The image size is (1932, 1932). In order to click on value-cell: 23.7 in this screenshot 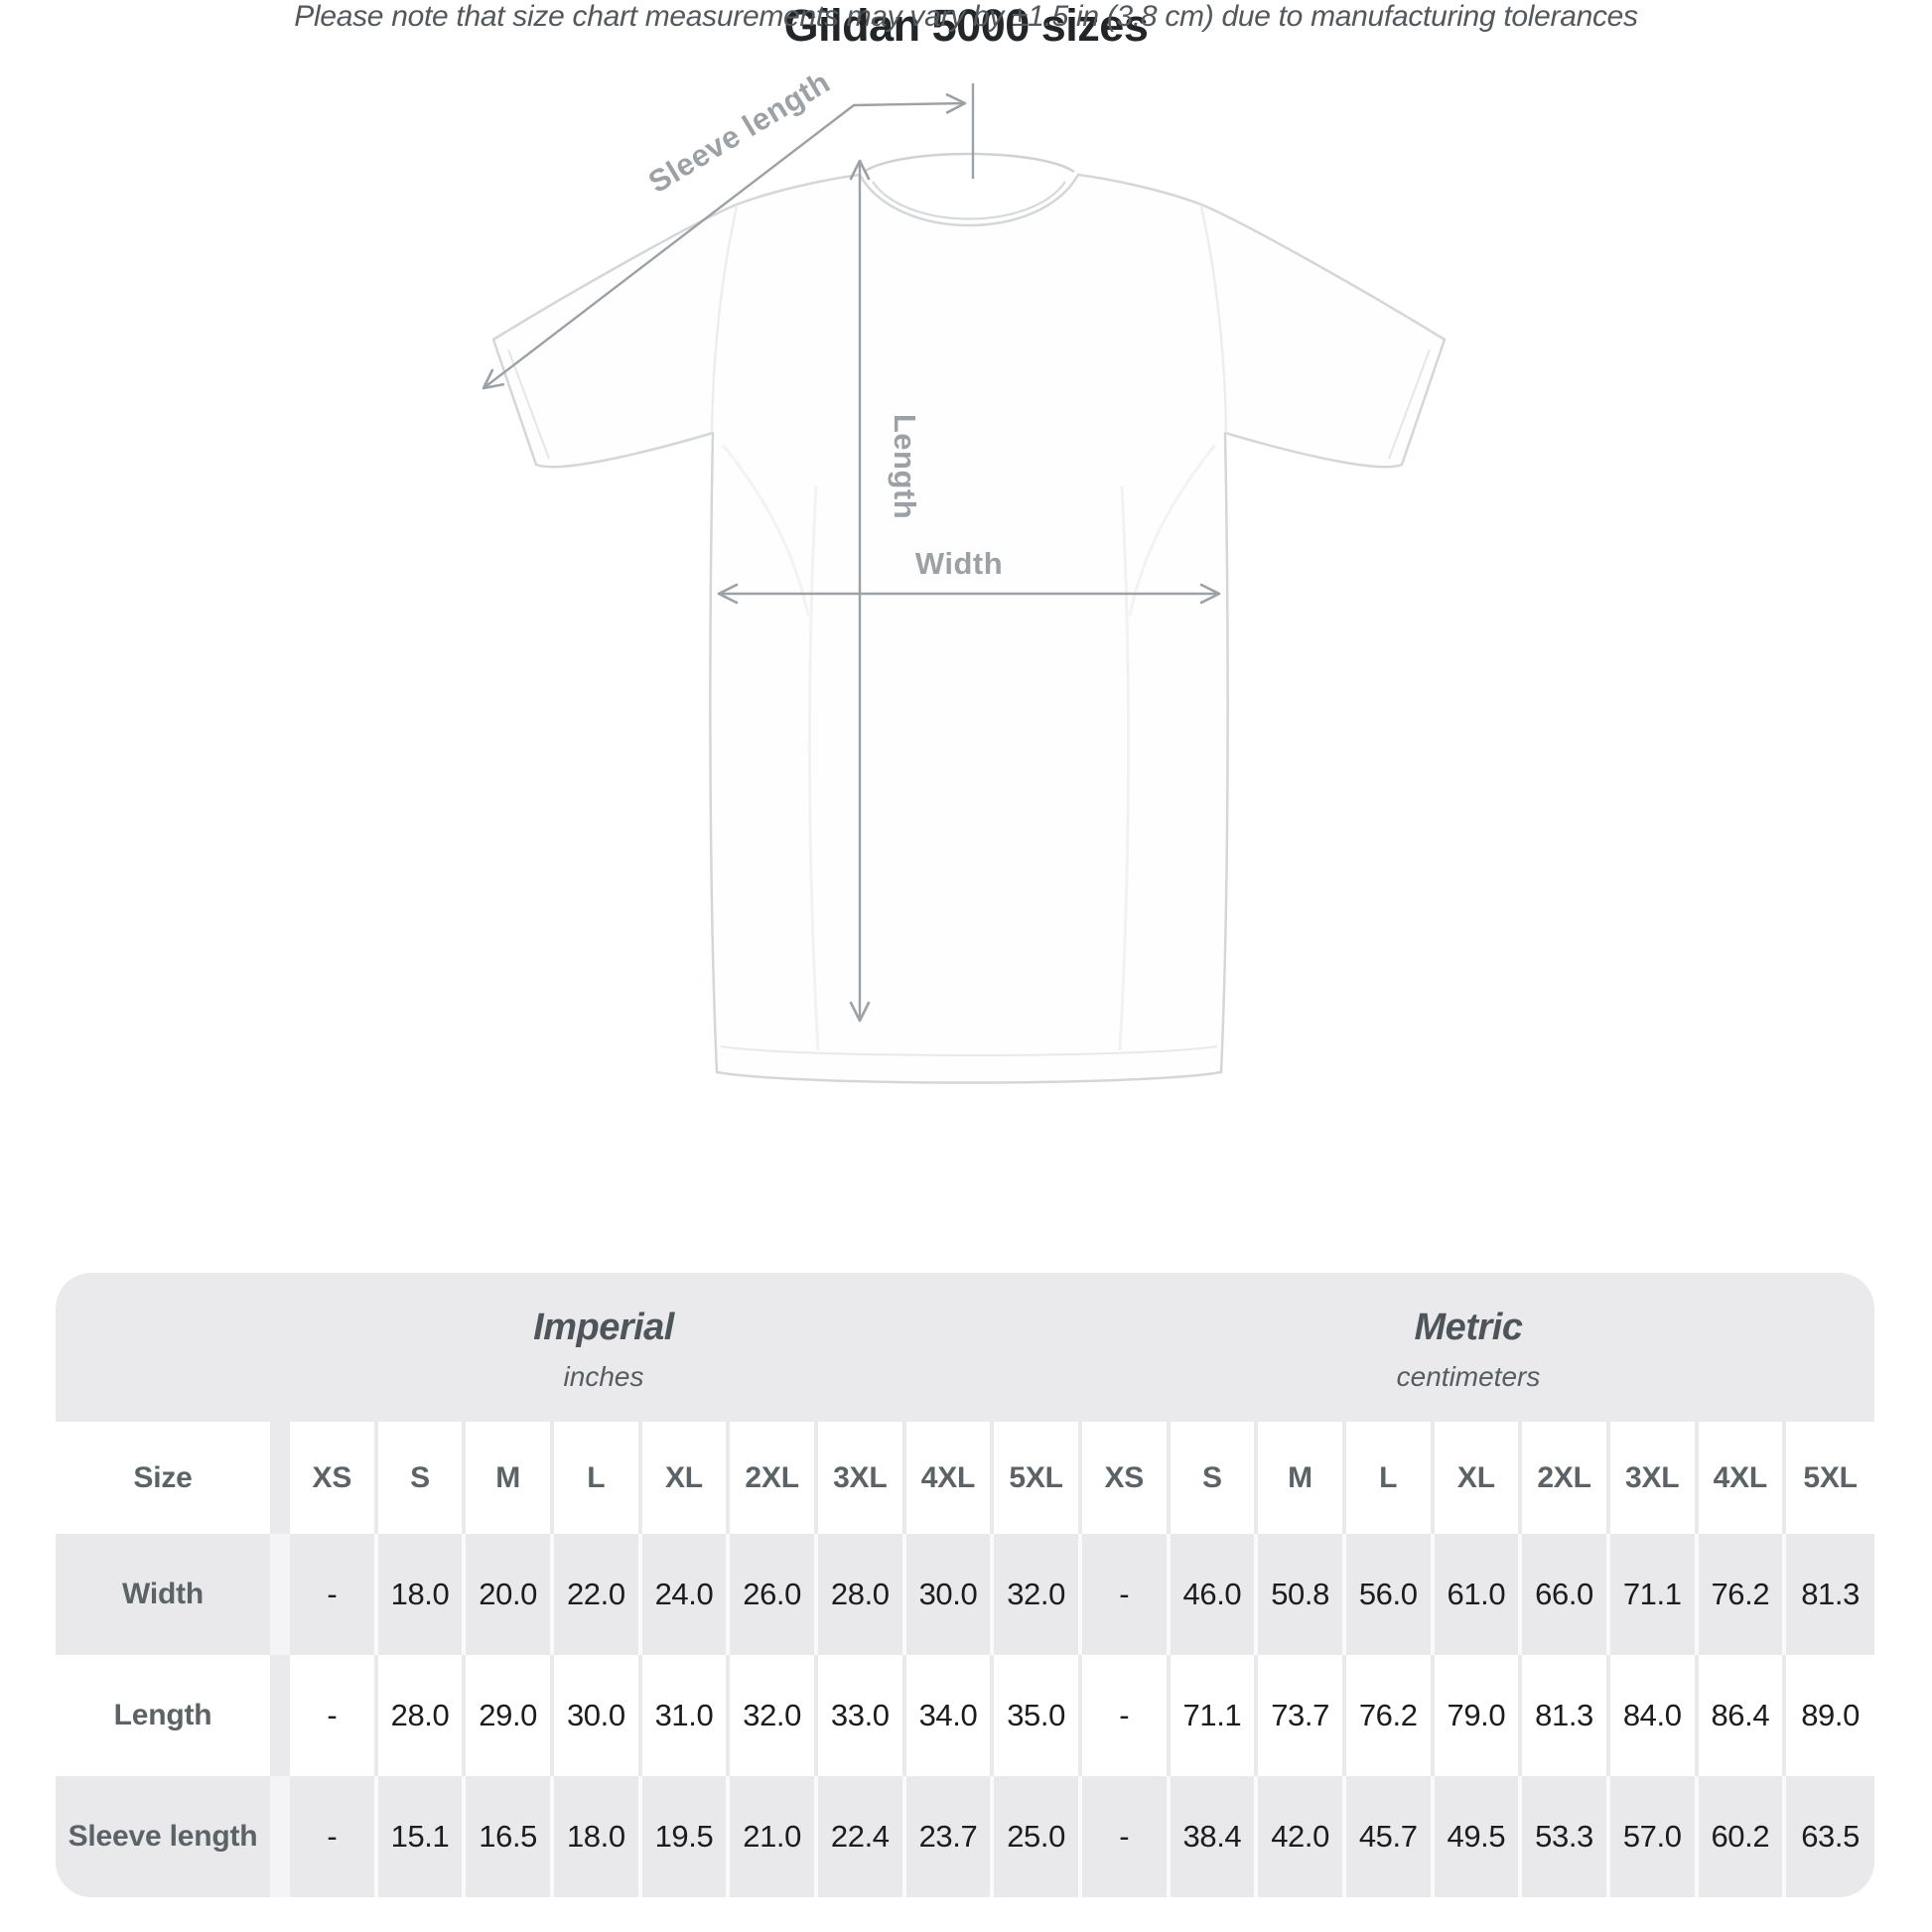, I will do `click(950, 1836)`.